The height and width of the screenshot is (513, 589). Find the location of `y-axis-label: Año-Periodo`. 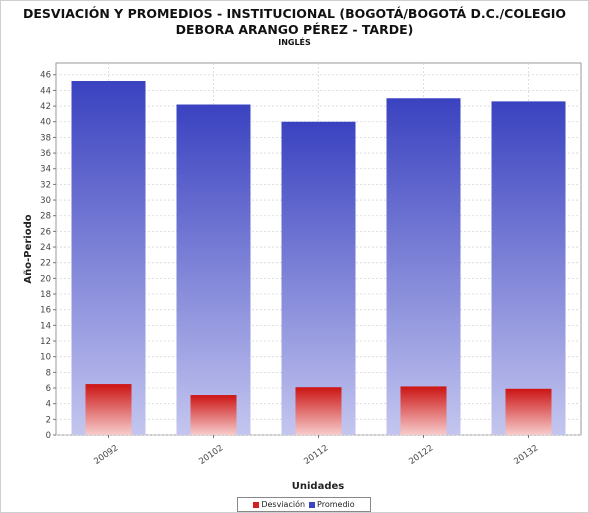

y-axis-label: Año-Periodo is located at coordinates (28, 248).